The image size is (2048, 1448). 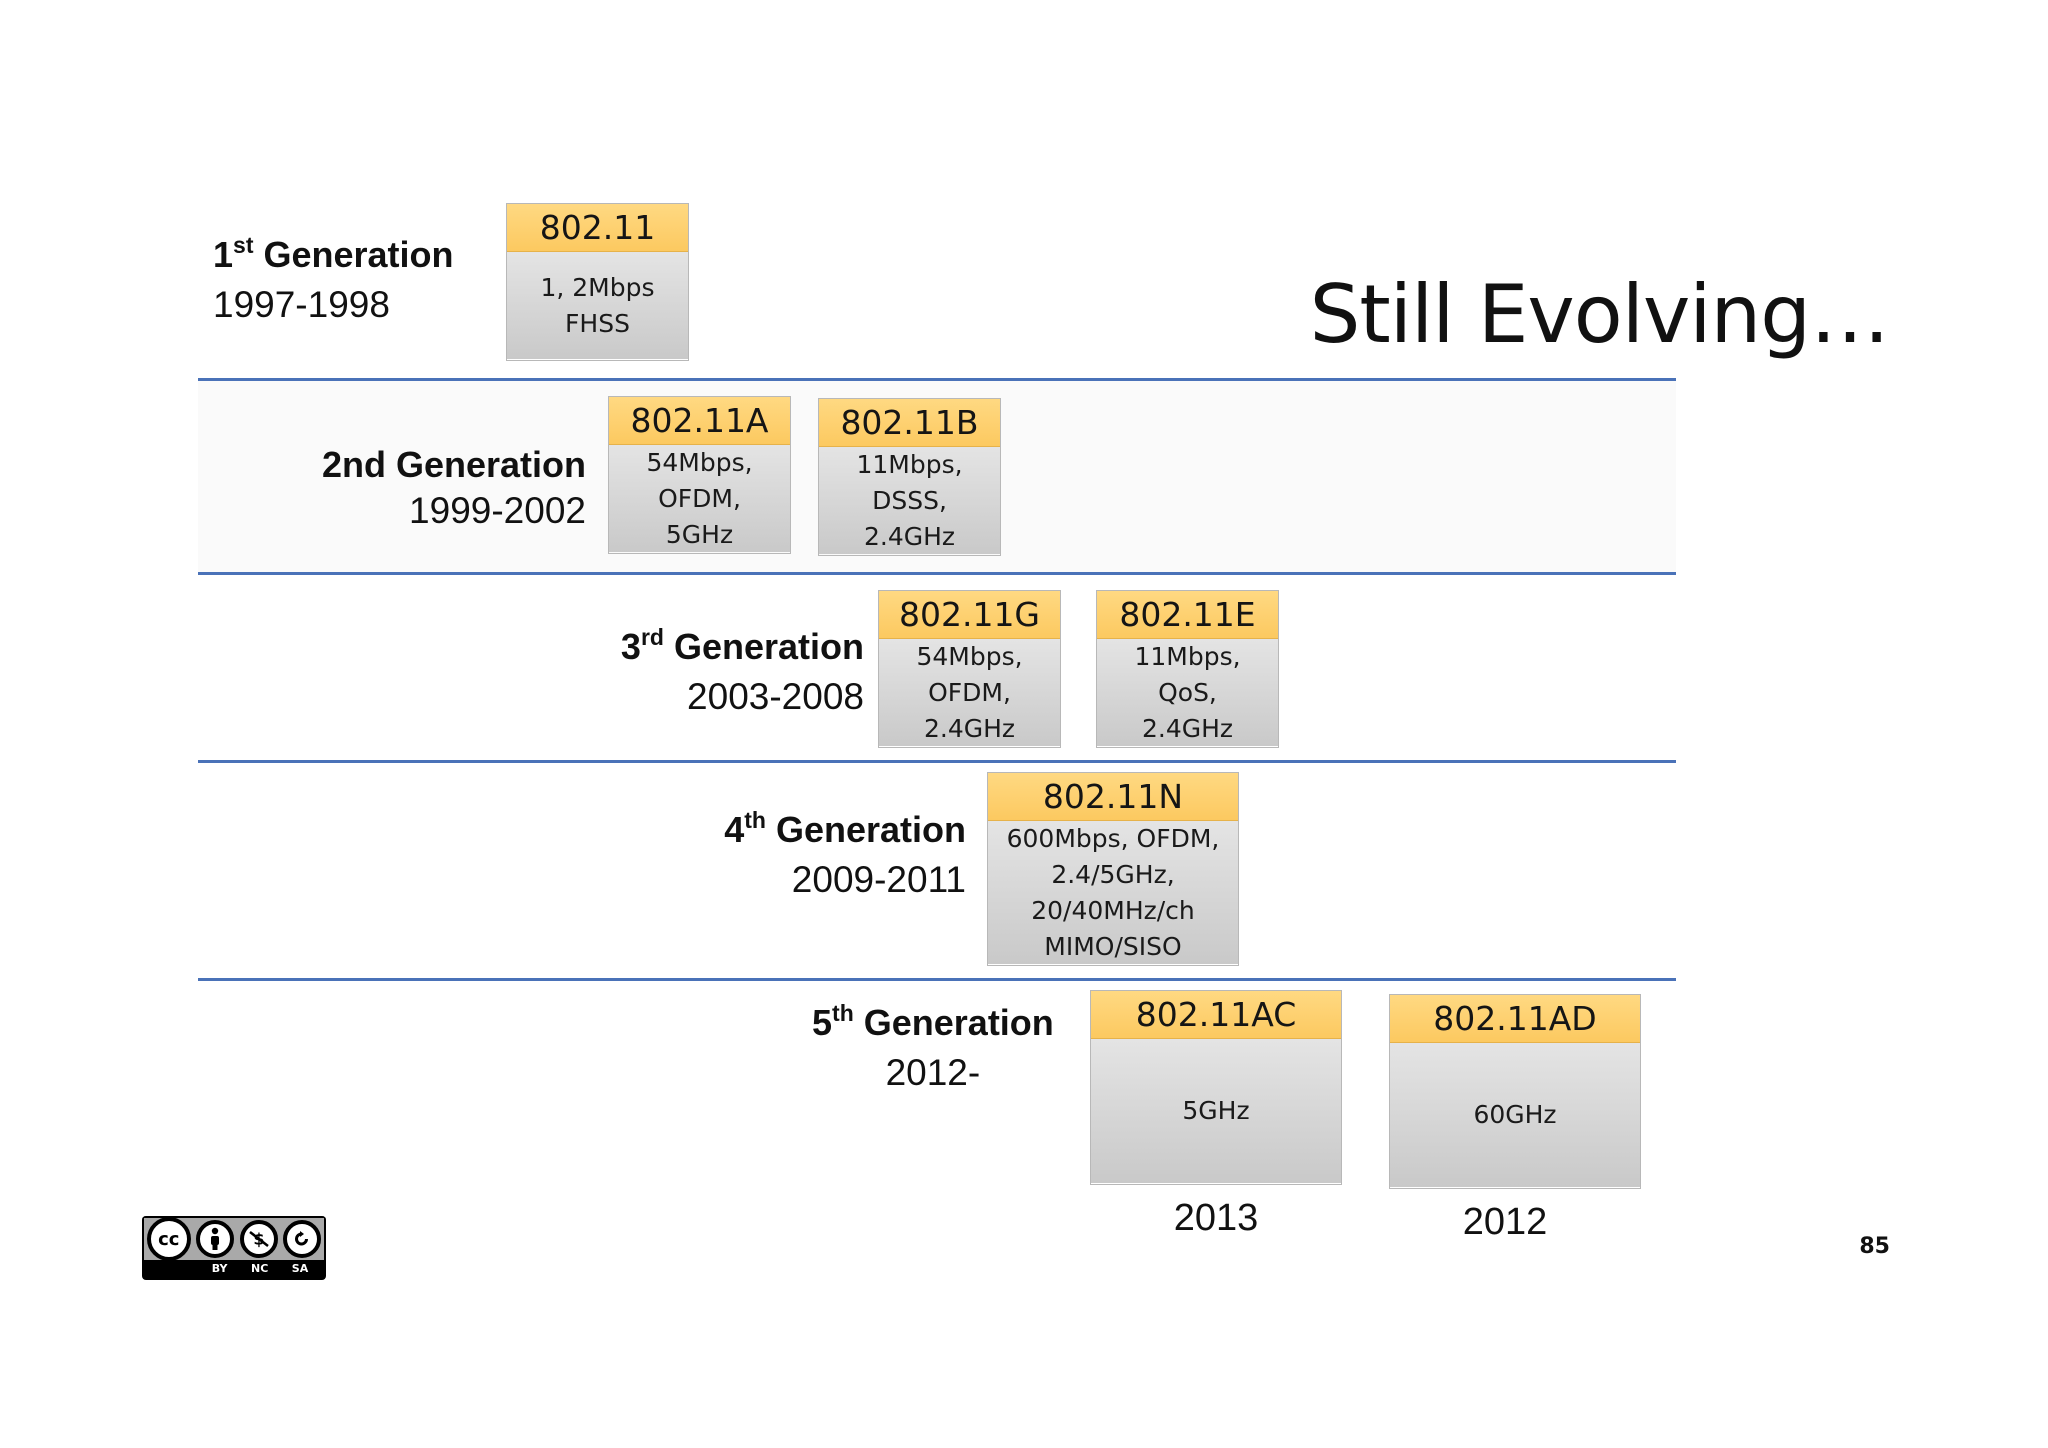 I want to click on standard-box-802-11b: 802.11B 11Mbps, DSSS, 2.4GHz, so click(x=909, y=477).